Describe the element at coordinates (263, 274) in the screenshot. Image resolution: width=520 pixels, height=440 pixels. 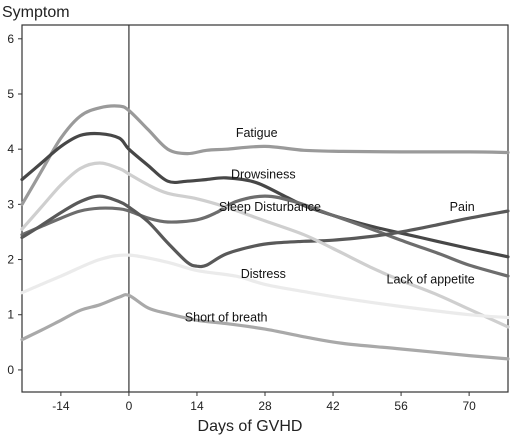
I see `series-label-distress: Distress` at that location.